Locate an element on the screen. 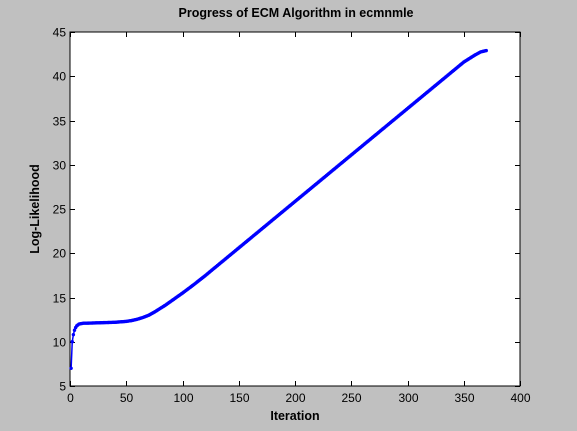 The height and width of the screenshot is (431, 577). y-tick-label: 5 is located at coordinates (62, 387).